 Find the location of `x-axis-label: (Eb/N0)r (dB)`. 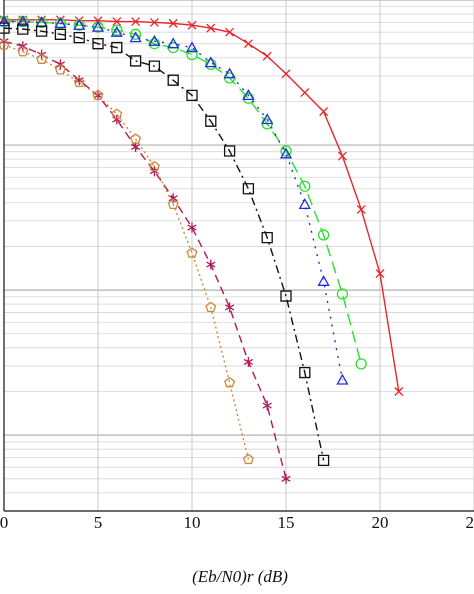

x-axis-label: (Eb/N0)r (dB) is located at coordinates (240, 576).